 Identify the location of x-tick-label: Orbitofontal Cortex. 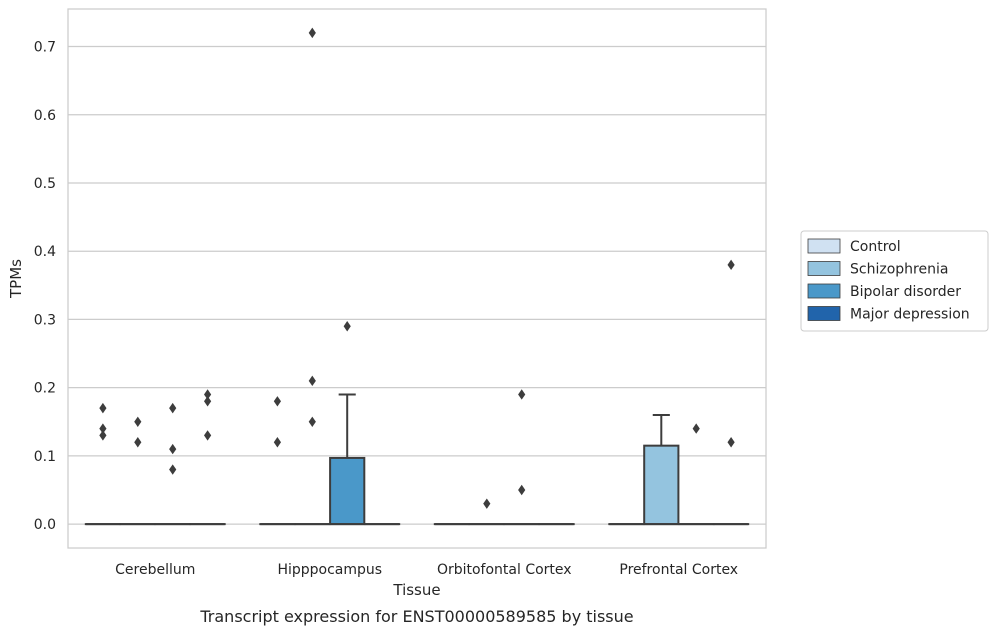
(504, 570).